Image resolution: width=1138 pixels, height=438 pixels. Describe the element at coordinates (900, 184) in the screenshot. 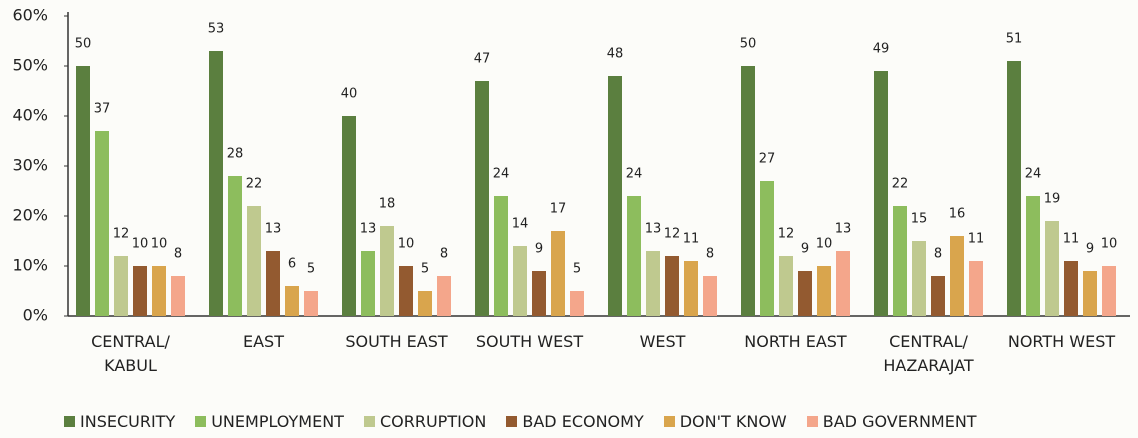

I see `data-label: 22` at that location.